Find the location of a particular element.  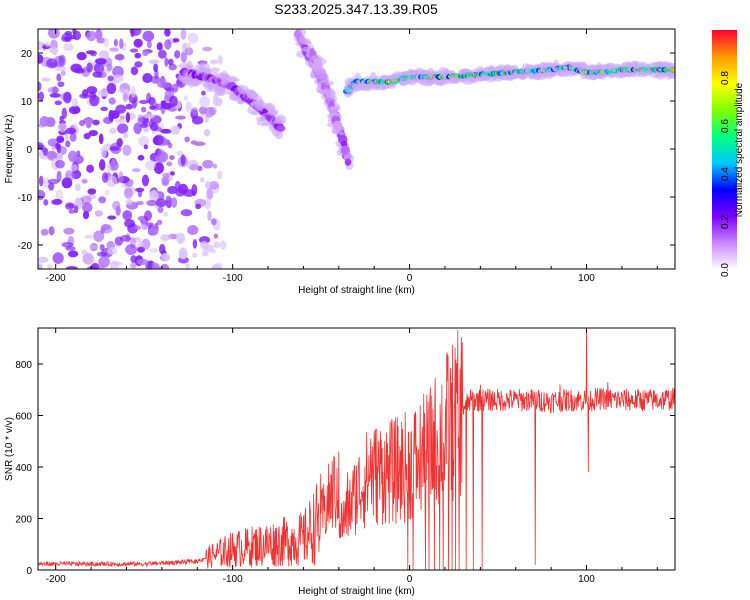

colorbar-gradient is located at coordinates (724, 150).